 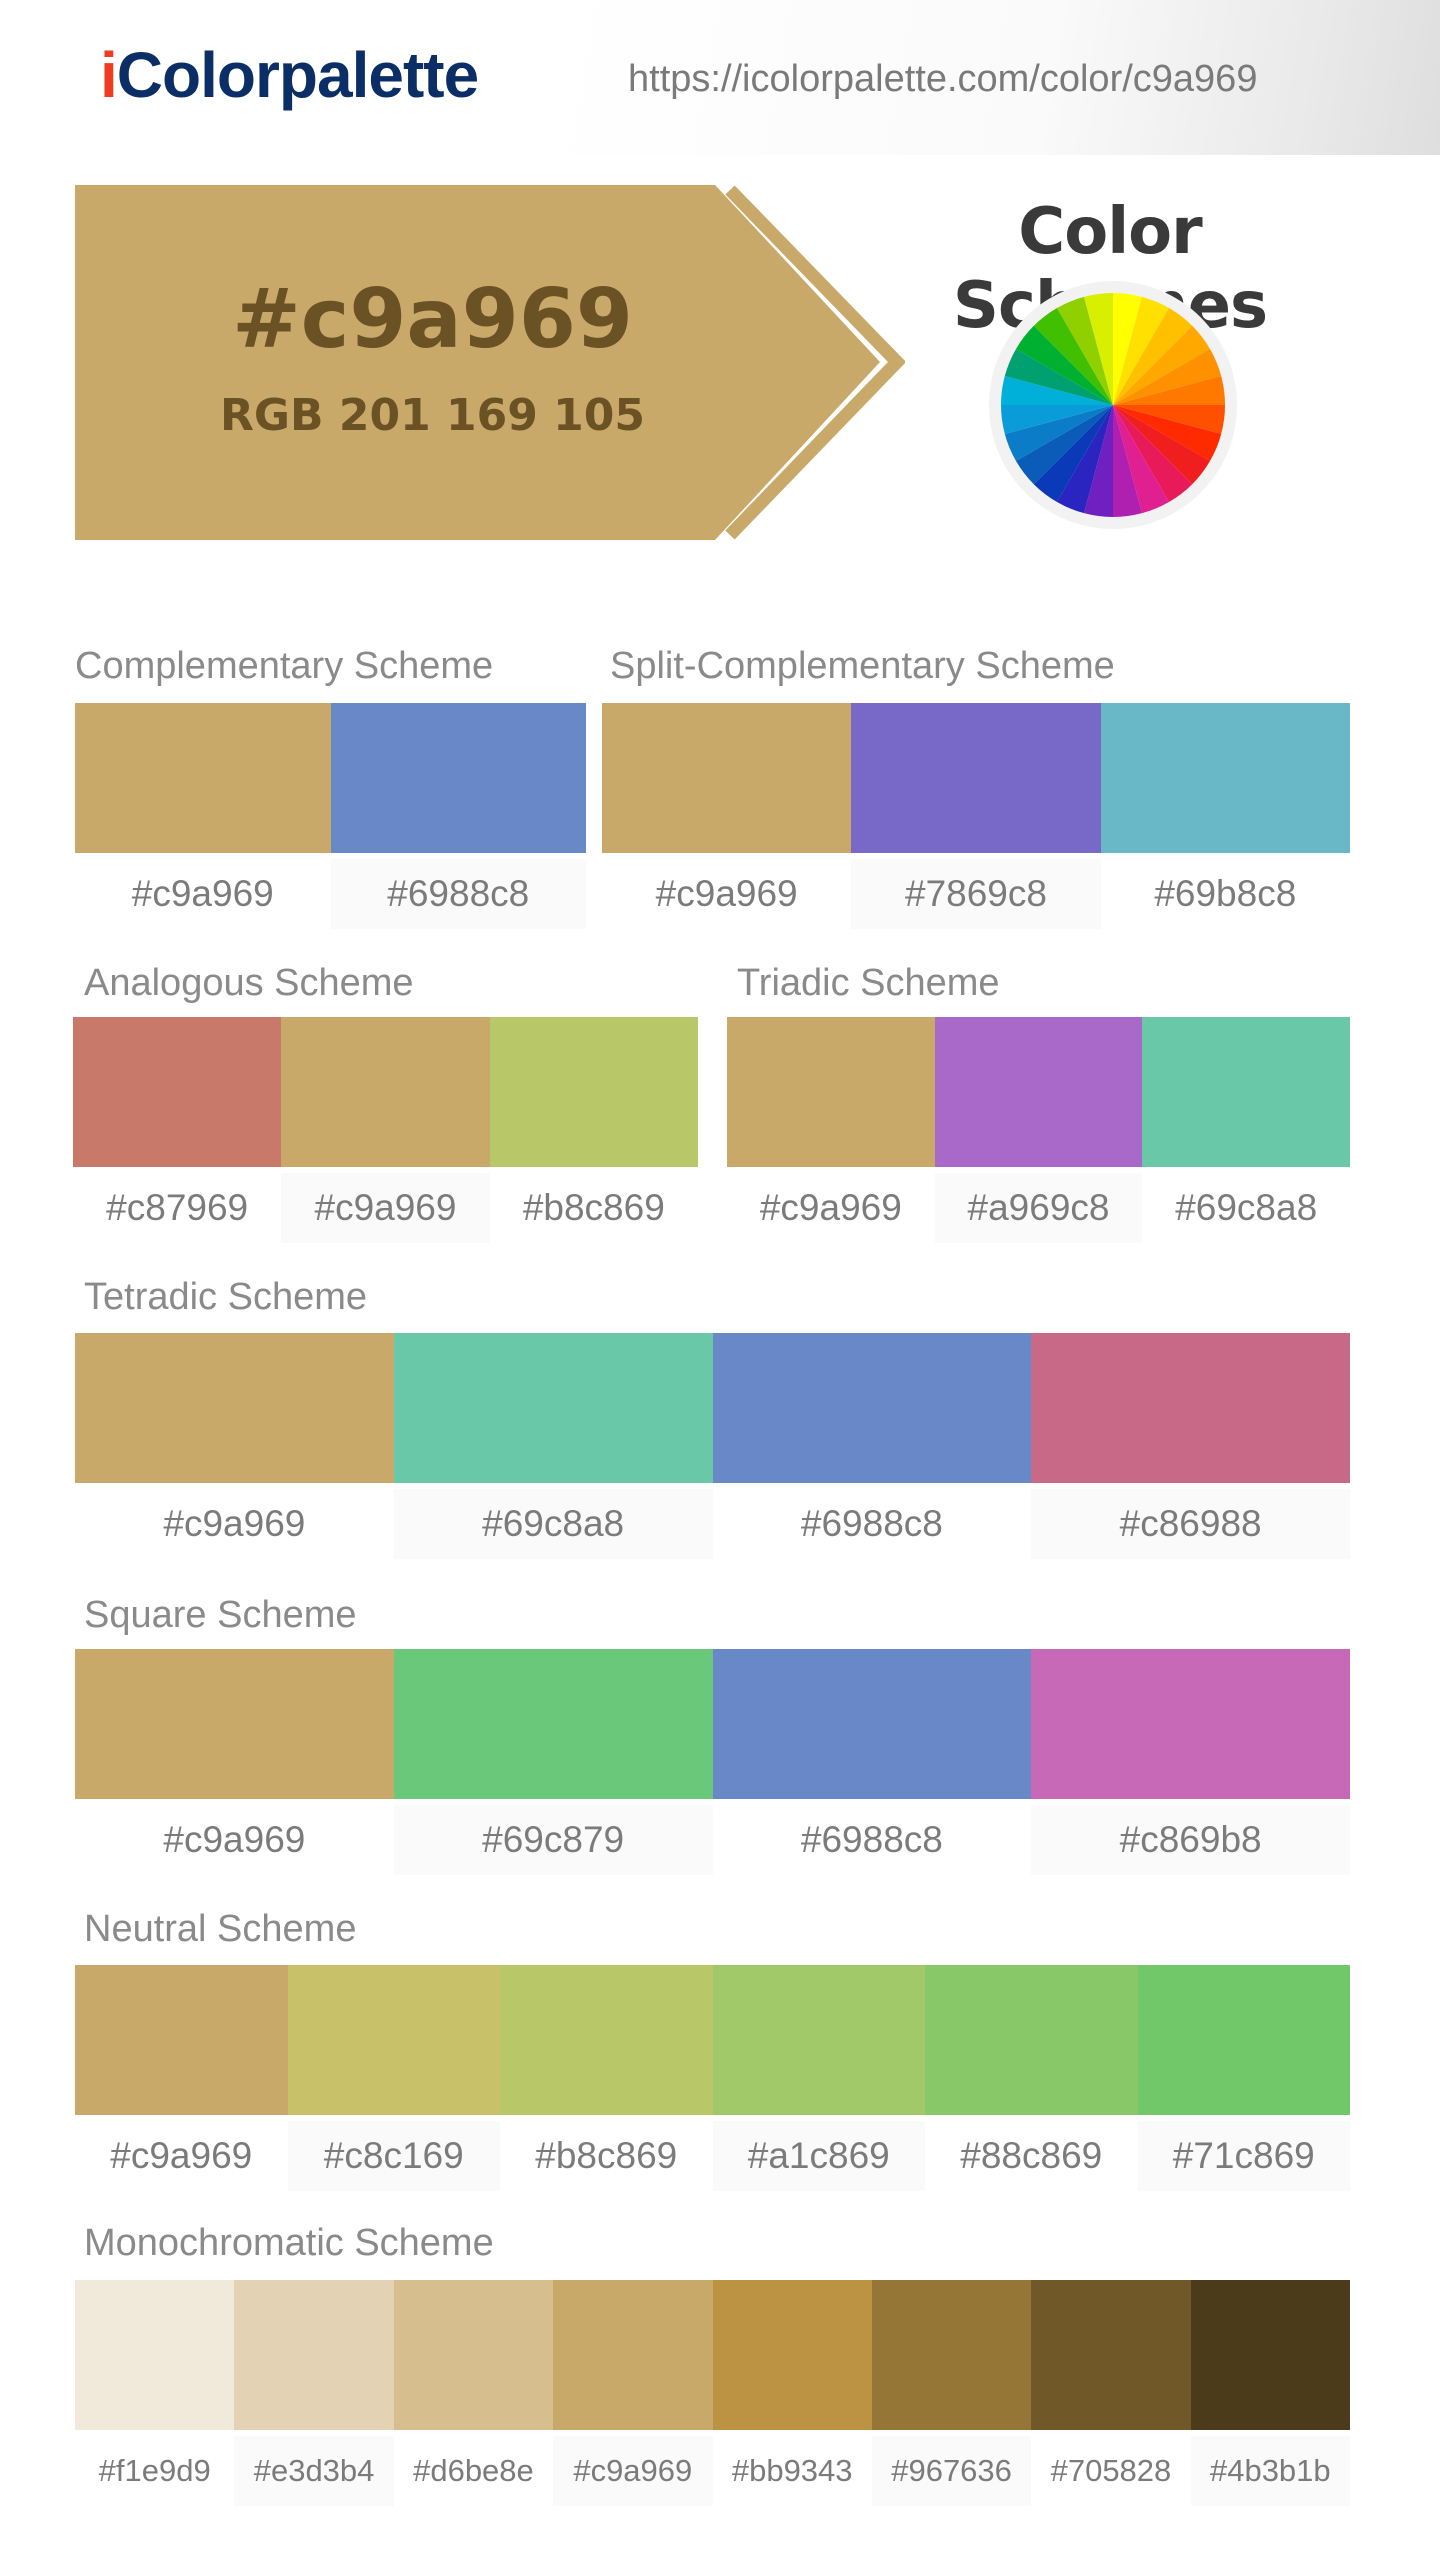 What do you see at coordinates (818, 2156) in the screenshot?
I see `color-hex-label: #a1c869` at bounding box center [818, 2156].